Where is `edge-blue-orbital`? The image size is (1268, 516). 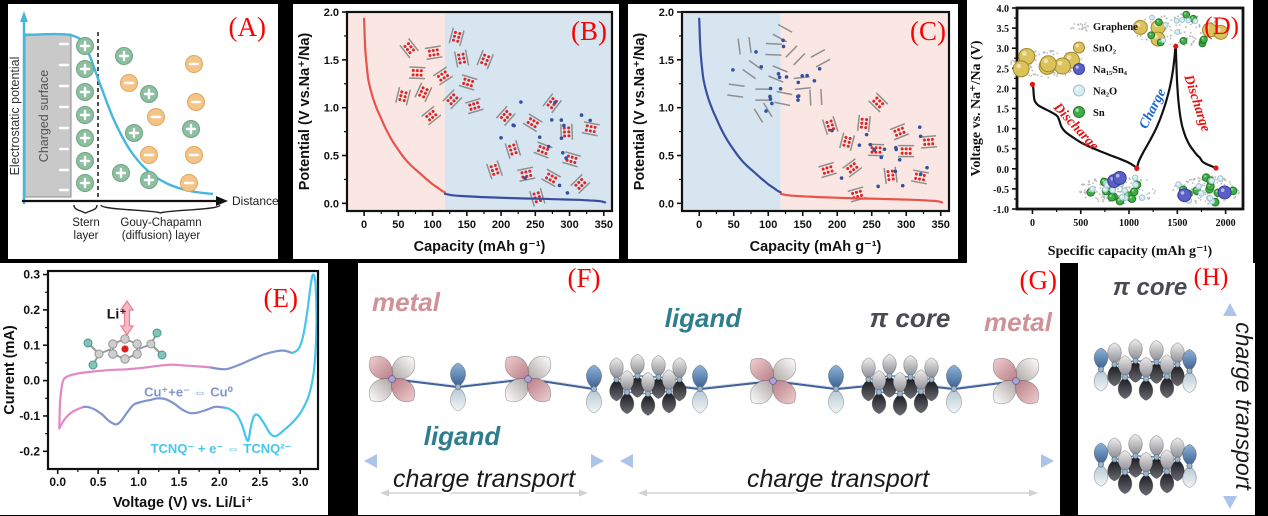 edge-blue-orbital is located at coordinates (1190, 370).